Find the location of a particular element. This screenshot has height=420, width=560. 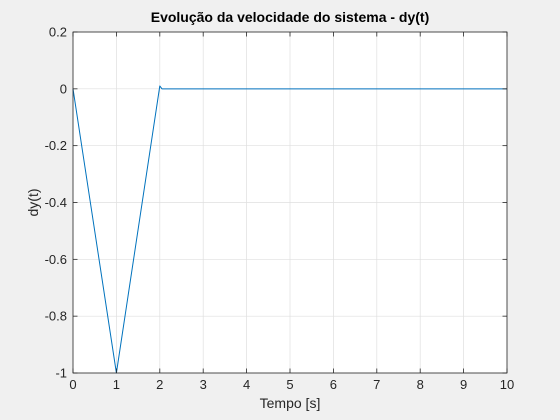

x-tick-label: 3 is located at coordinates (203, 384).